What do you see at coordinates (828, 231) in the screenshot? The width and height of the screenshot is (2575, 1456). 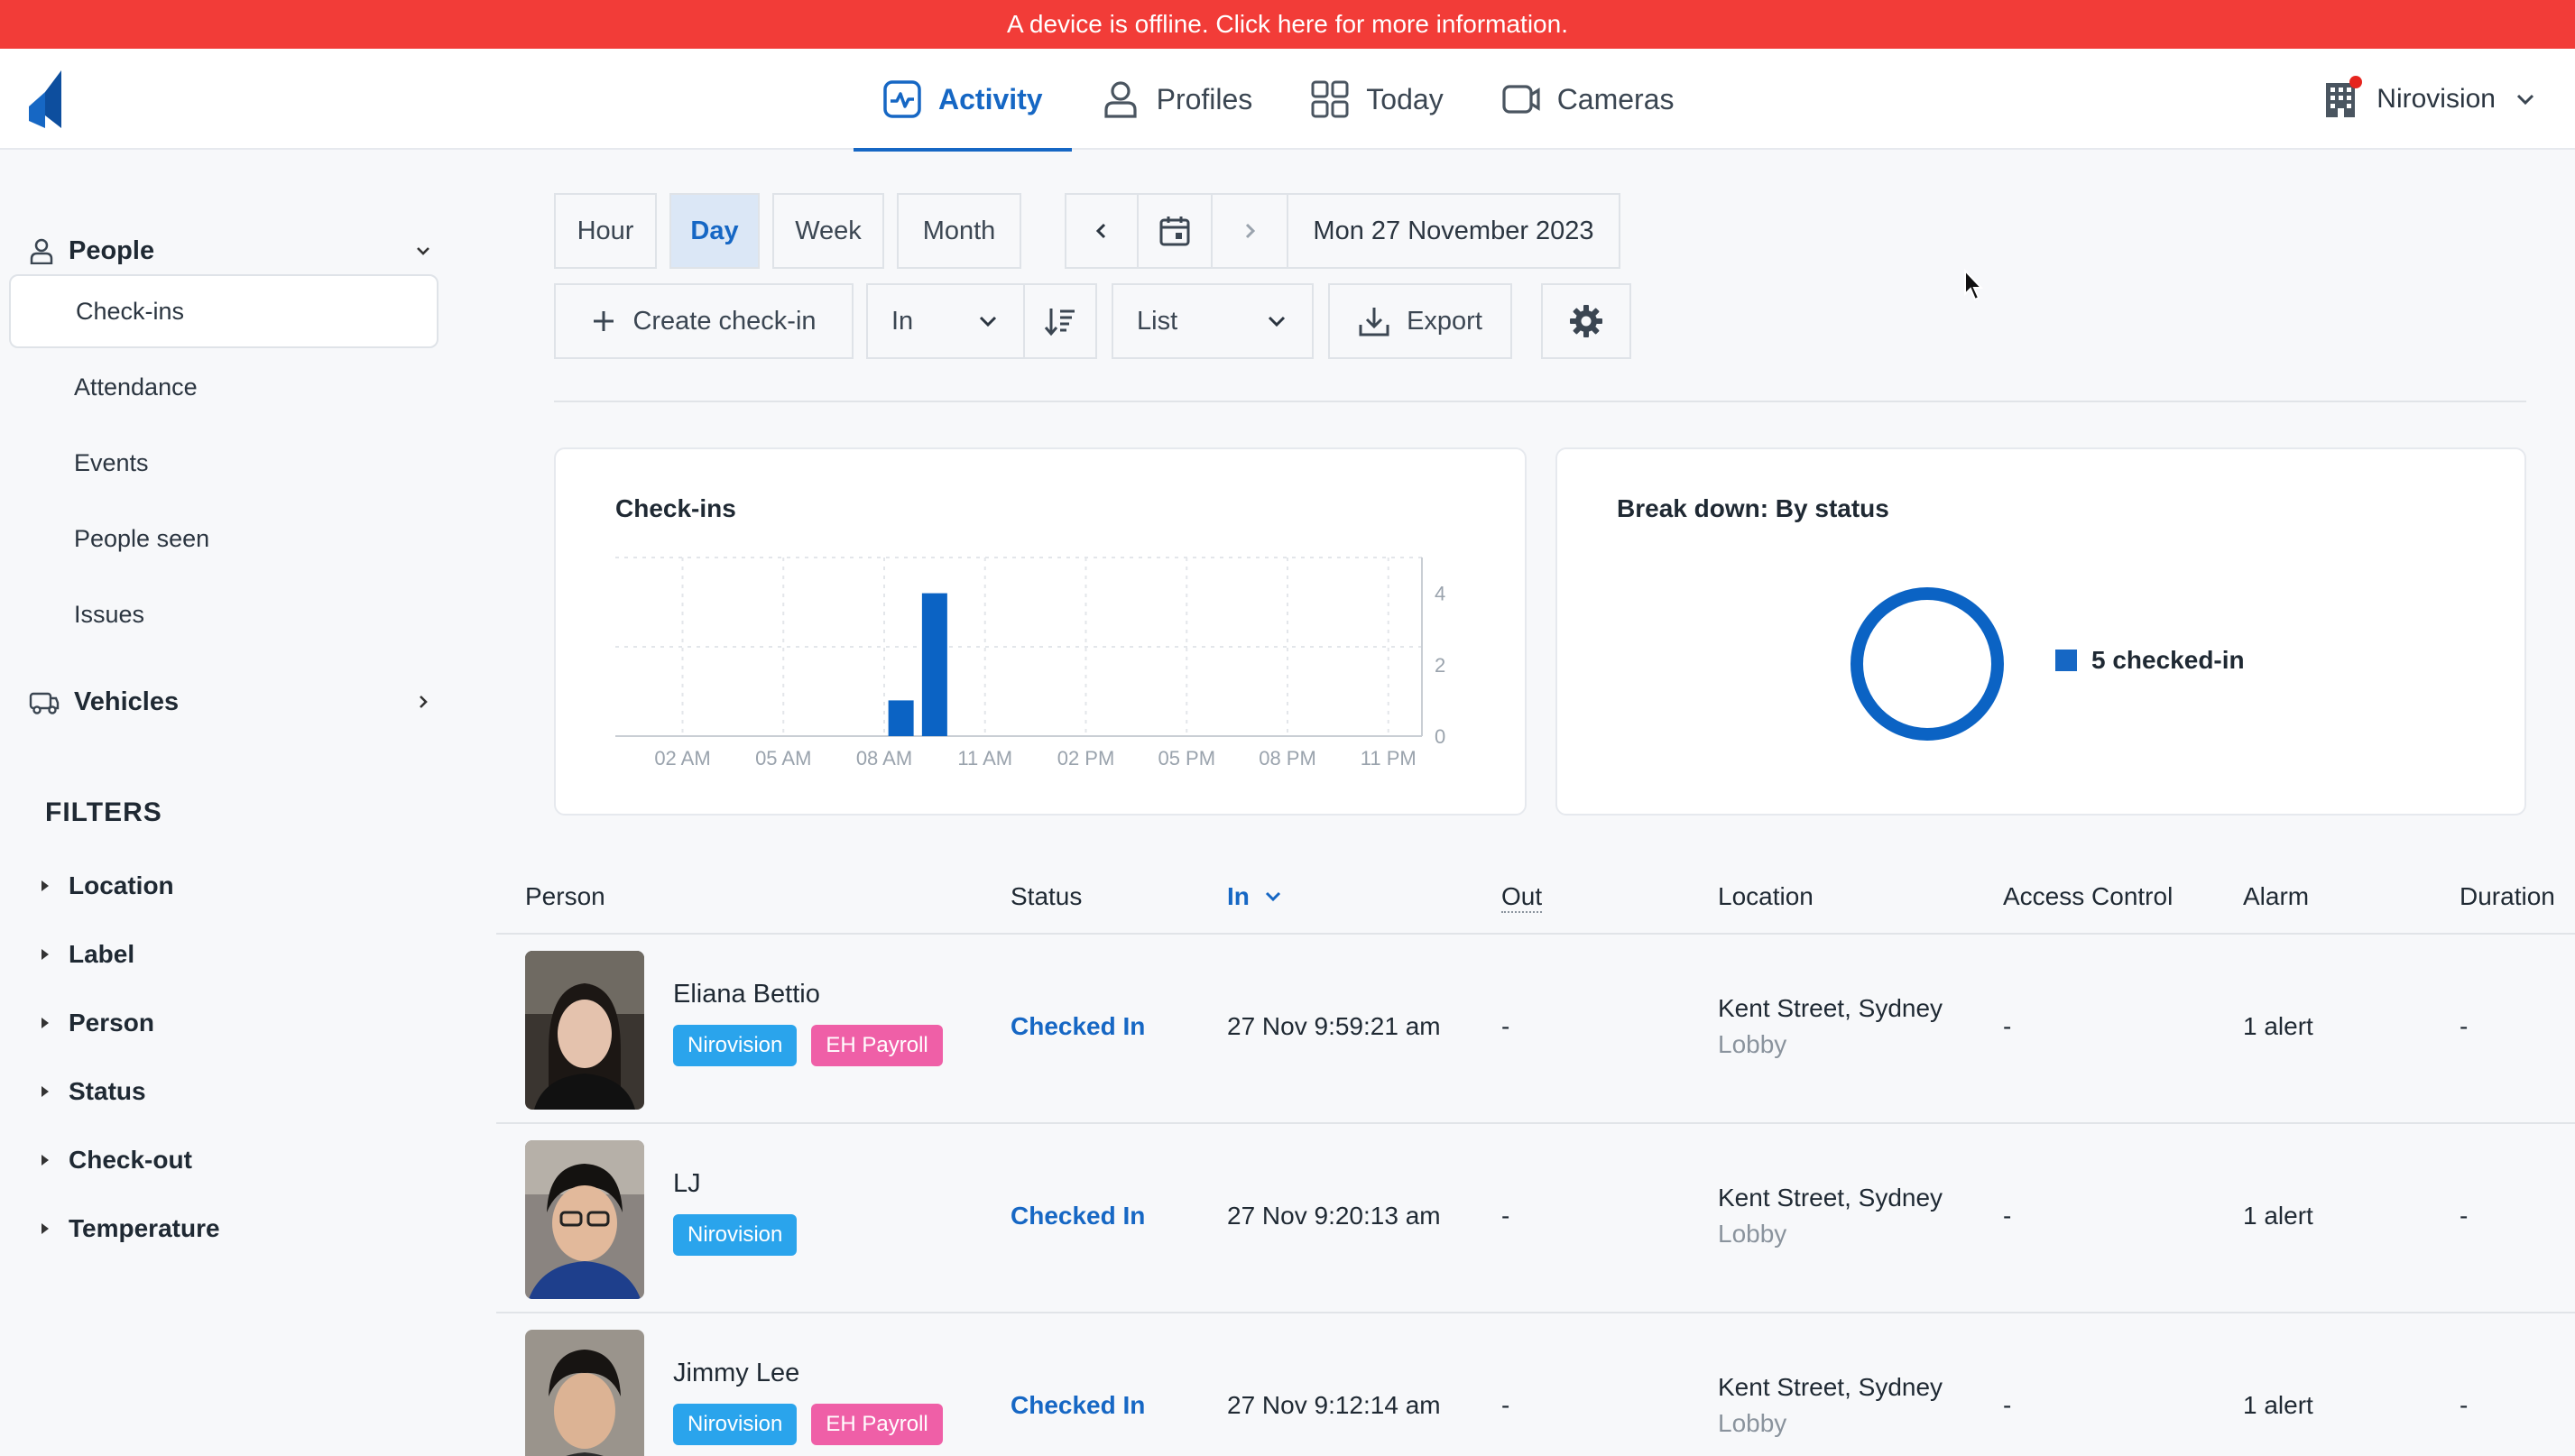 I see `period-week-button: Week` at bounding box center [828, 231].